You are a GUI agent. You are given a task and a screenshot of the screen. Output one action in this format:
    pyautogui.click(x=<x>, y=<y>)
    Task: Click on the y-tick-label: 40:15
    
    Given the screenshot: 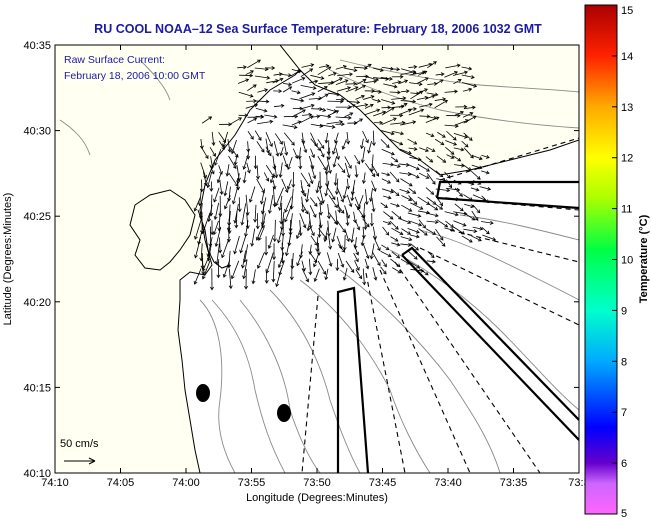 What is the action you would take?
    pyautogui.click(x=37, y=388)
    